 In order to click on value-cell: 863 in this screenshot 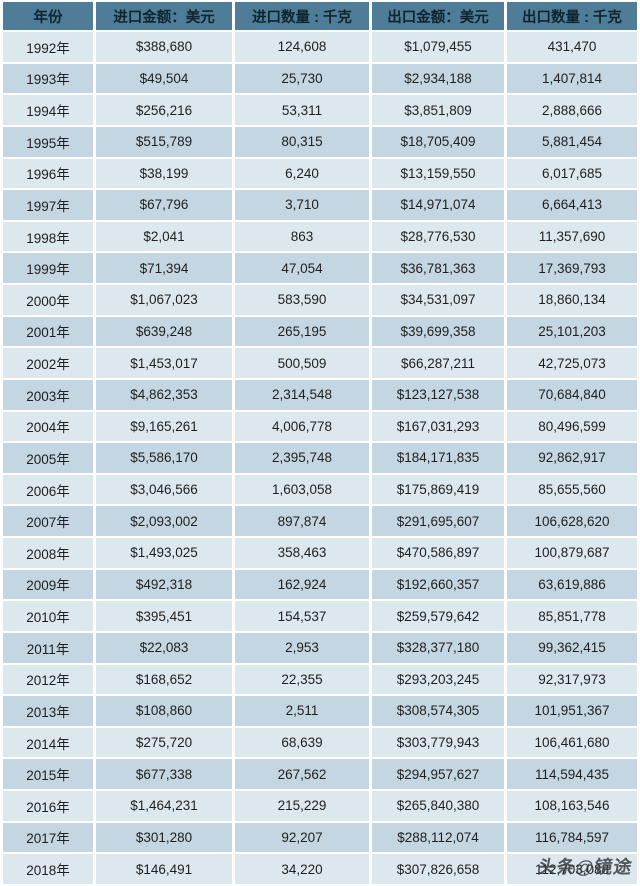, I will do `click(302, 236)`.